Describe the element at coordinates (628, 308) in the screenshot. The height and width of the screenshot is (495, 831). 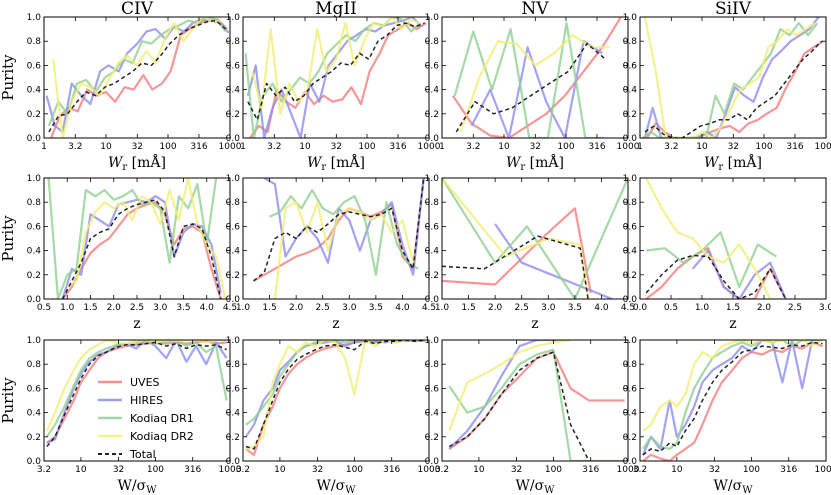
I see `x-tick-label: 4.5` at that location.